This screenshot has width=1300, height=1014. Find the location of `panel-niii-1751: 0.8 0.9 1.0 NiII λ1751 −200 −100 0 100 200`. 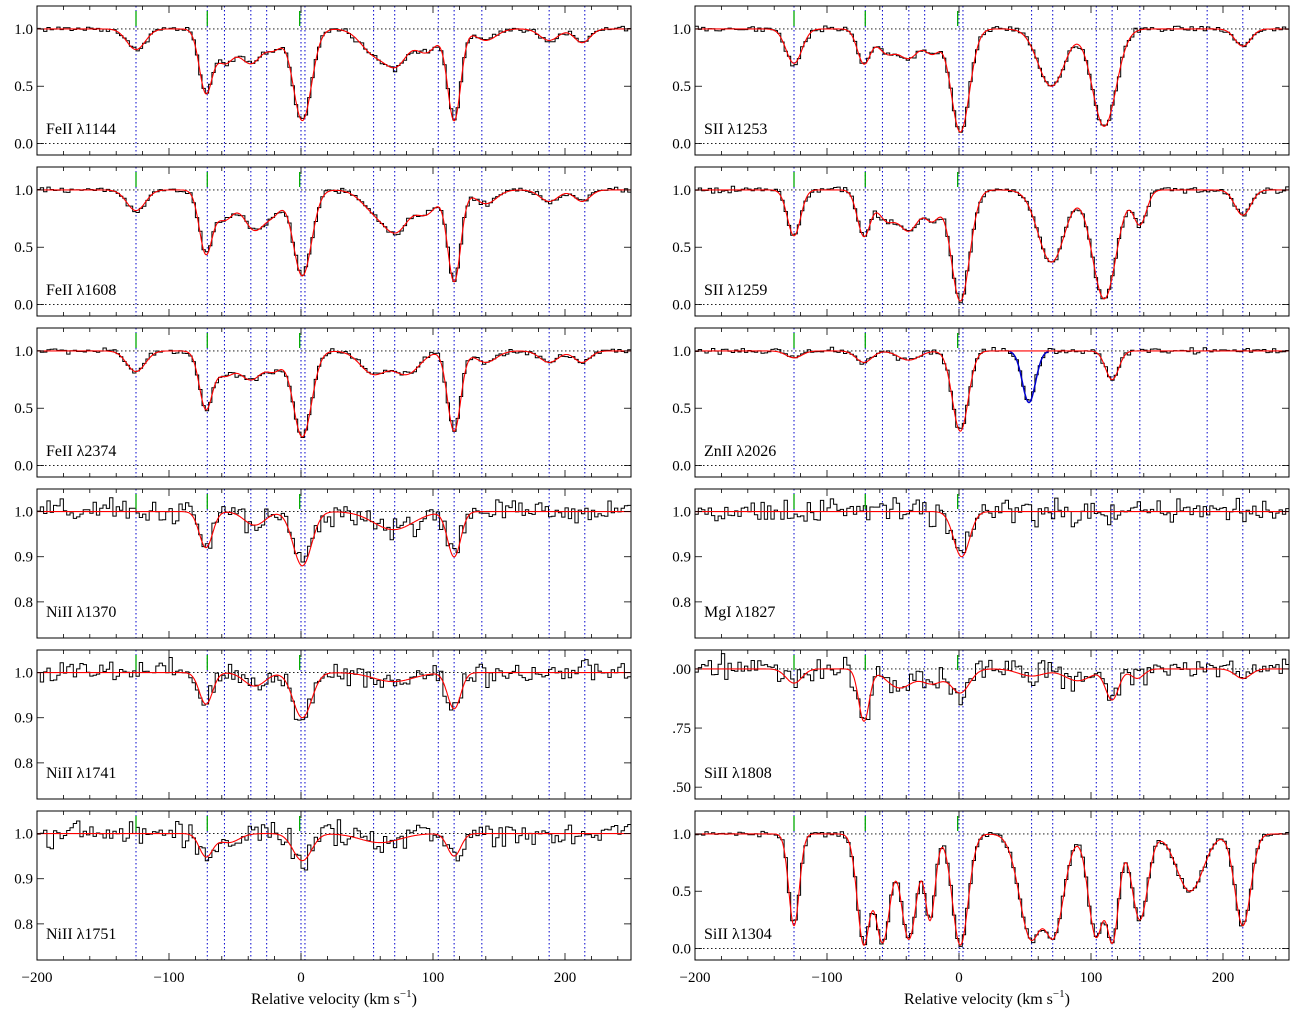

panel-niii-1751: 0.8 0.9 1.0 NiII λ1751 −200 −100 0 100 200 is located at coordinates (323, 898).